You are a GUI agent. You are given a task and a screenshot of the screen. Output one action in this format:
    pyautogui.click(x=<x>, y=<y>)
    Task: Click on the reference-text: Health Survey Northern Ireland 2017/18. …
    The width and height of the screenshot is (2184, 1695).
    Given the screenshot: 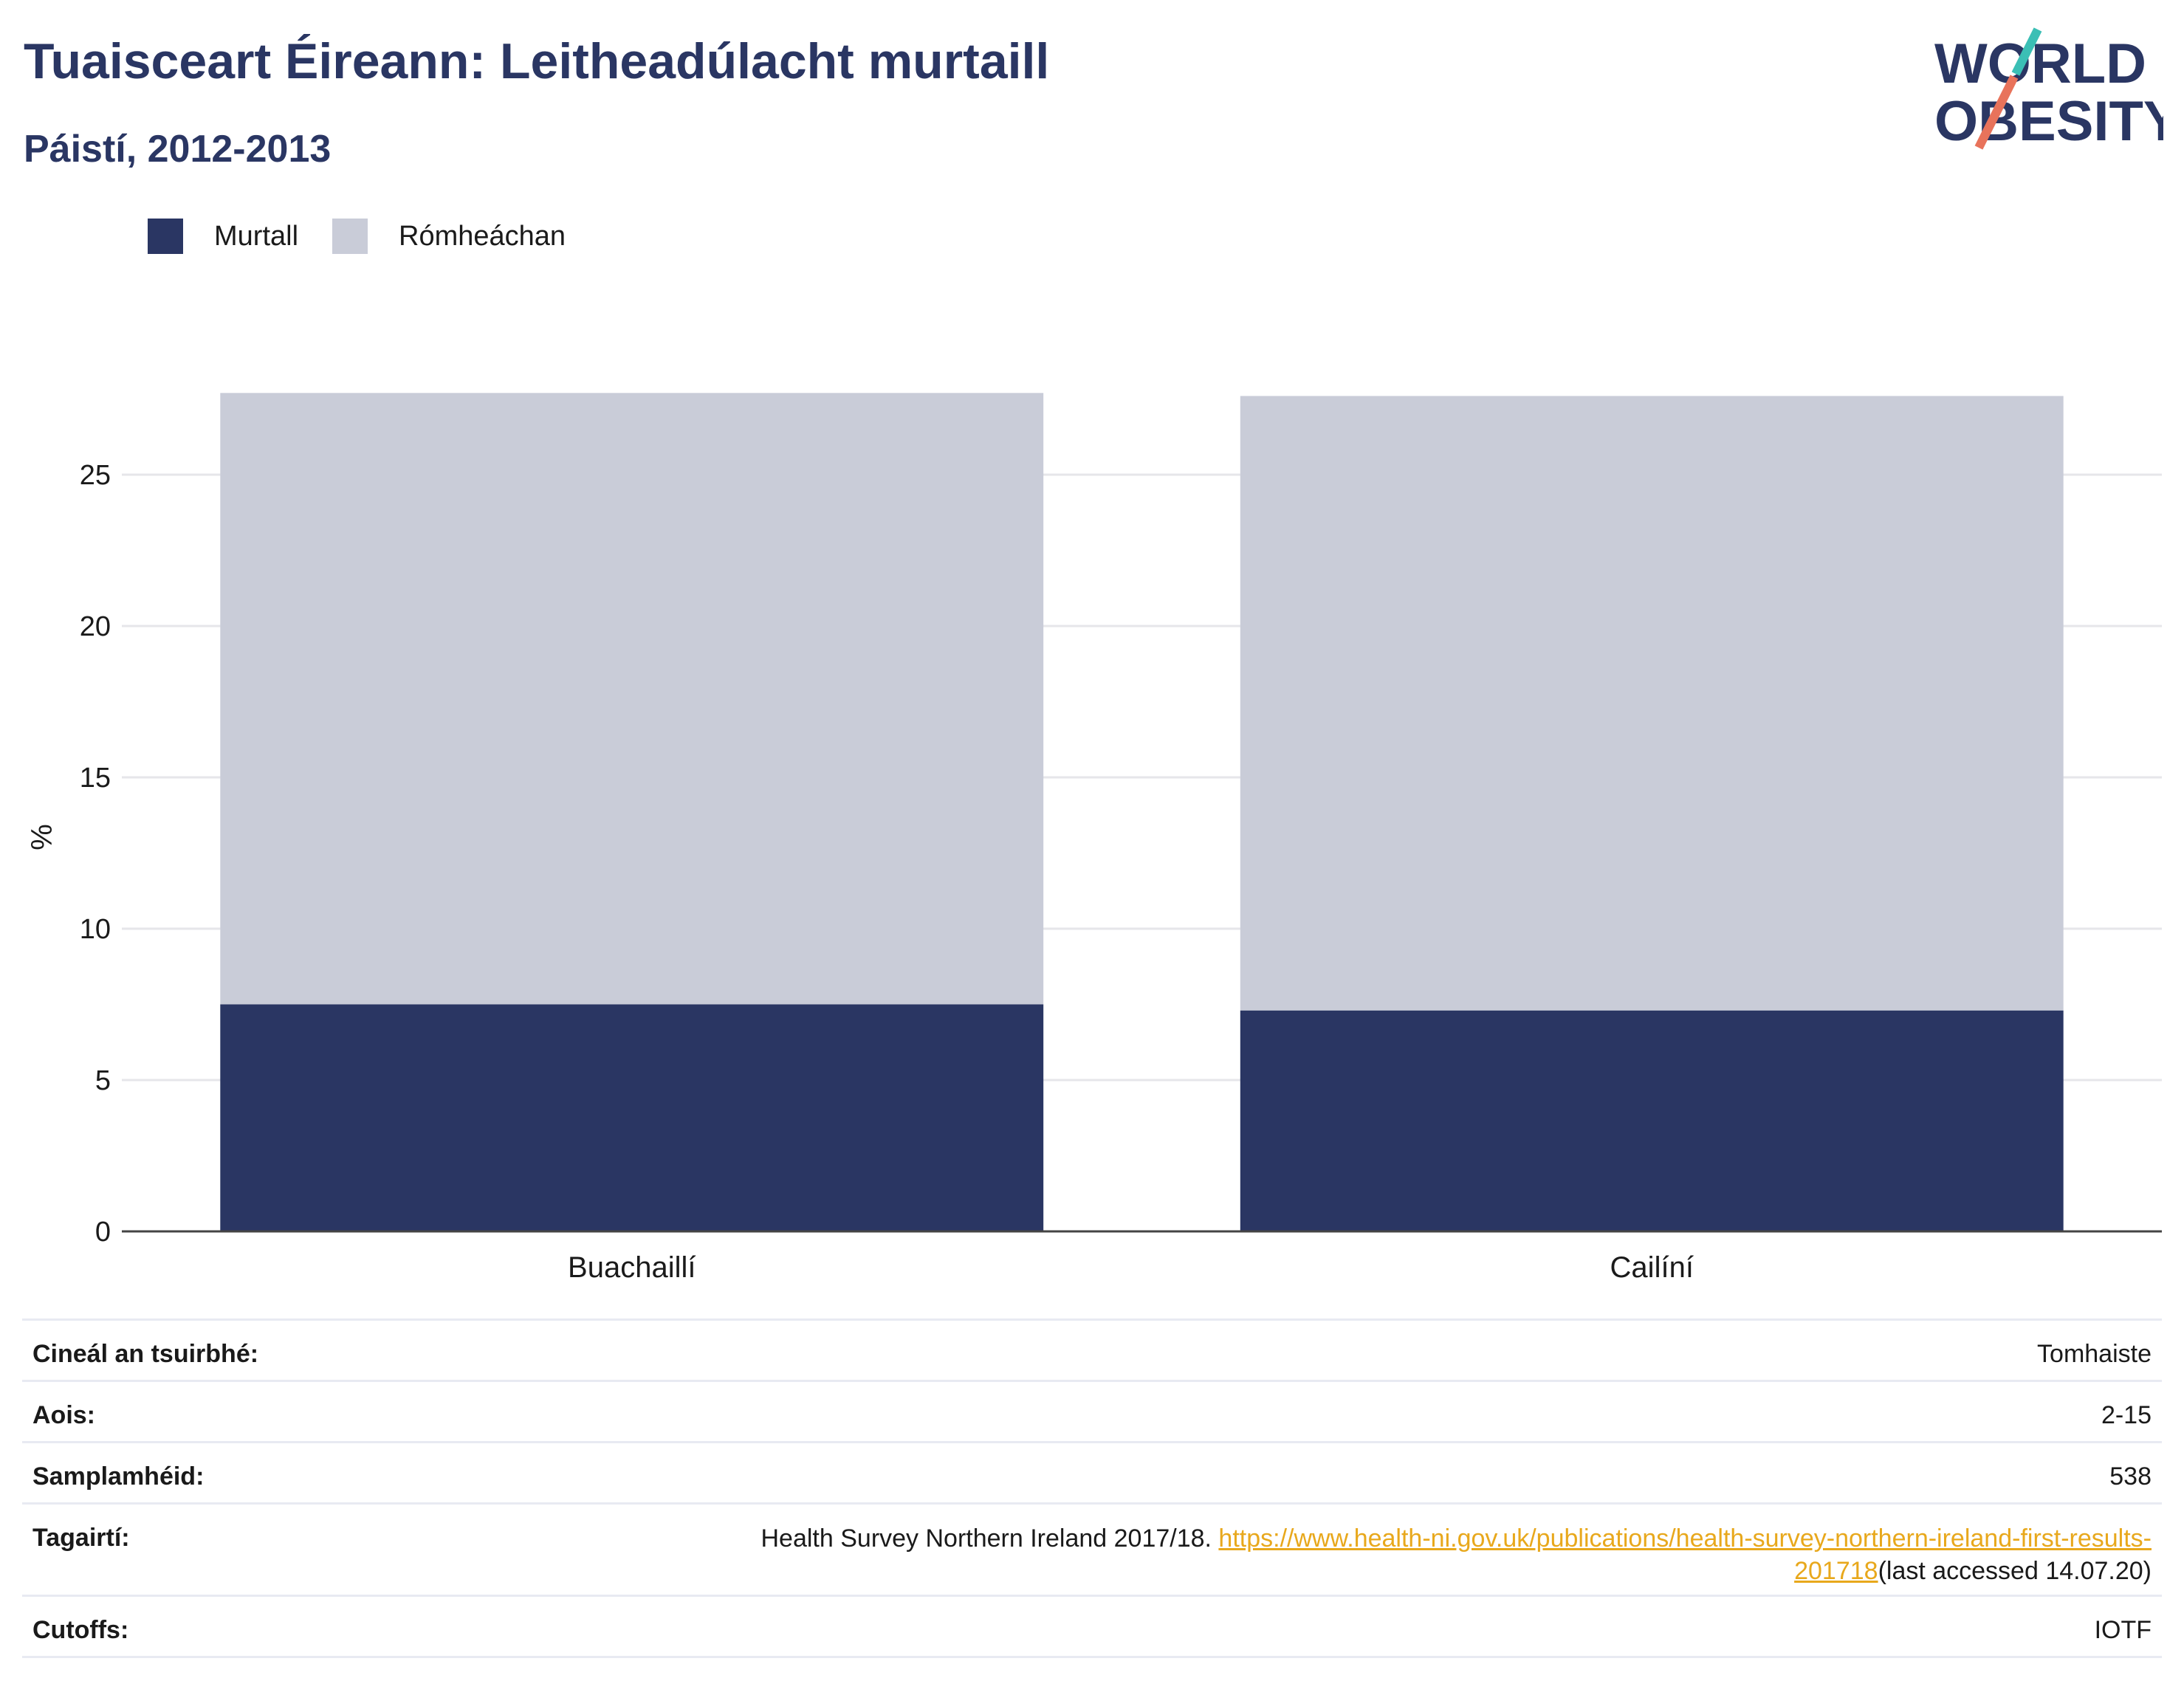 What is the action you would take?
    pyautogui.click(x=1457, y=1550)
    